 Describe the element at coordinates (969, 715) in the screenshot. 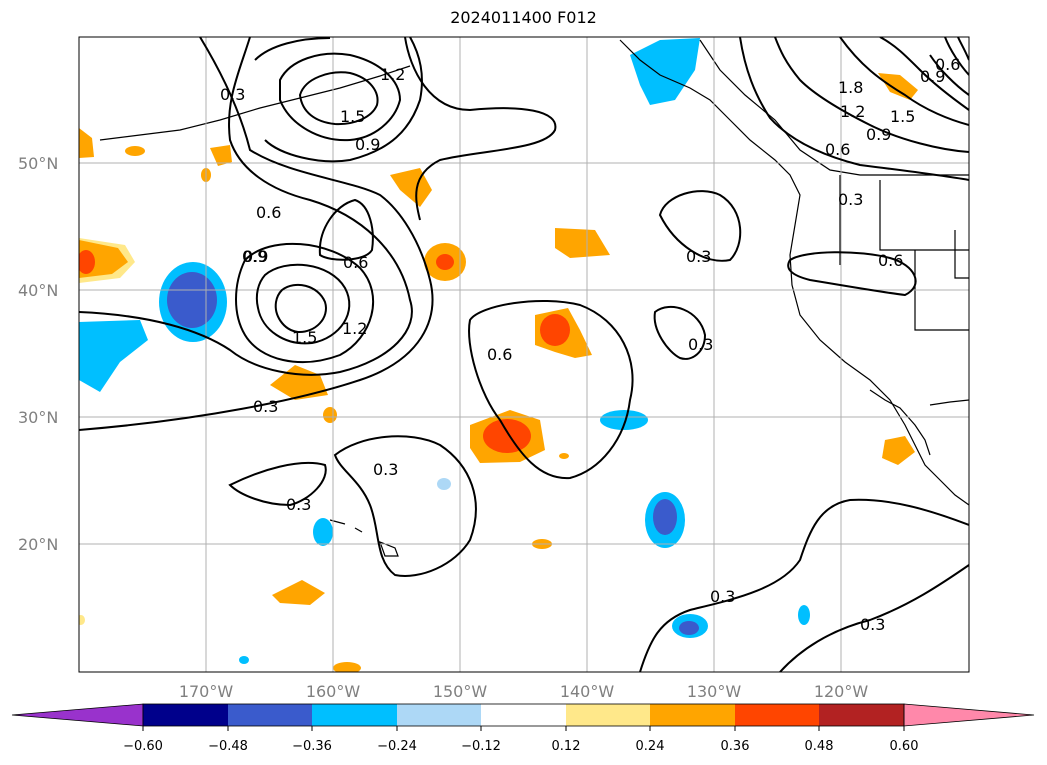

I see `colorbar-high-extend` at that location.